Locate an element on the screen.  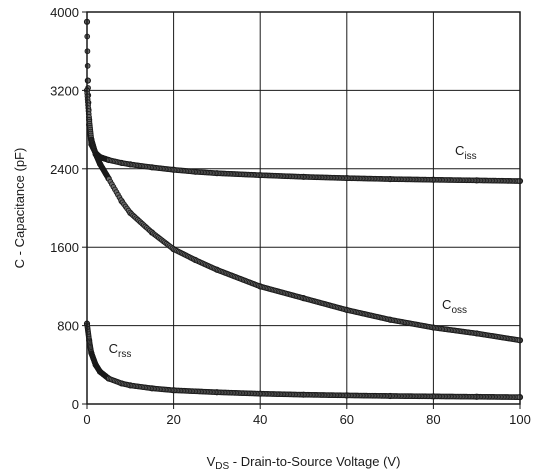
x-tick-label: 0 is located at coordinates (86, 419).